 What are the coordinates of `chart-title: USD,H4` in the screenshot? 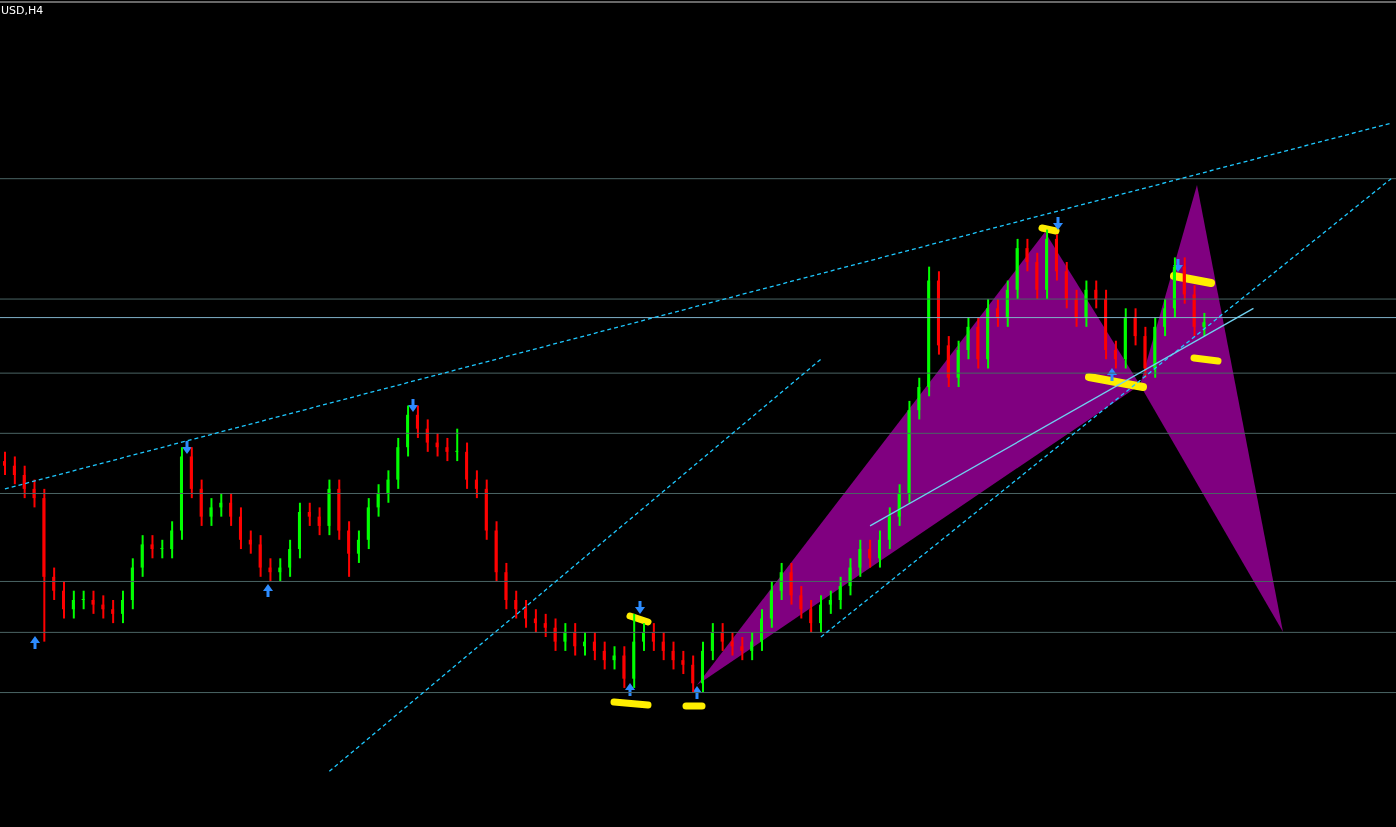 It's located at (22, 10).